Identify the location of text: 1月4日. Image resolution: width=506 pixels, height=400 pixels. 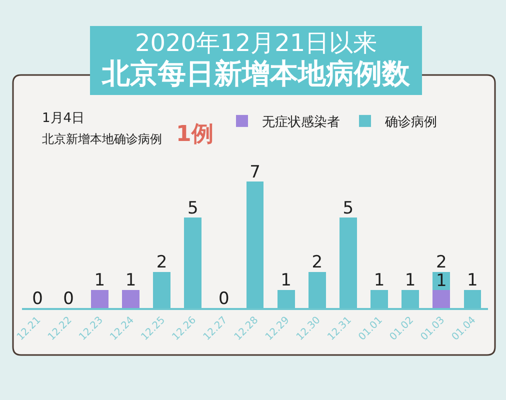
(63, 118).